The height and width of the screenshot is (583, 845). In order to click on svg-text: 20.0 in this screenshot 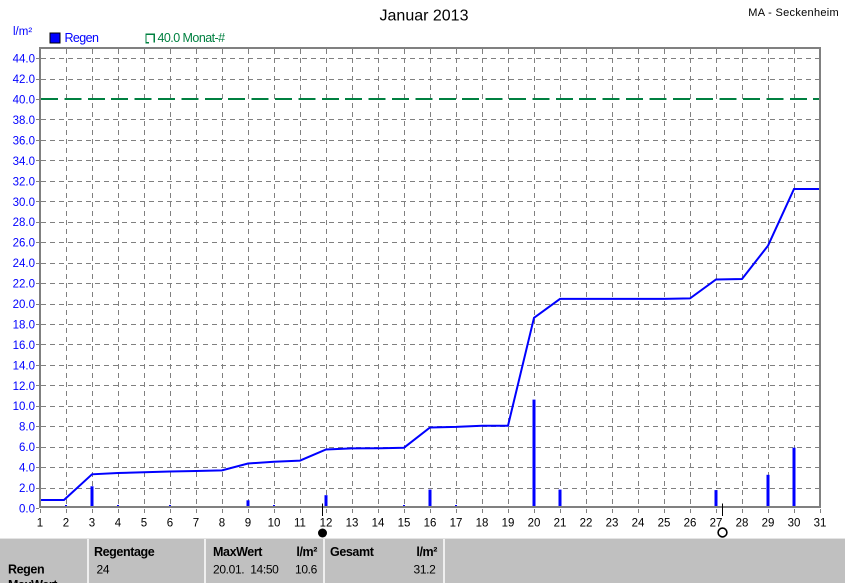, I will do `click(24, 305)`.